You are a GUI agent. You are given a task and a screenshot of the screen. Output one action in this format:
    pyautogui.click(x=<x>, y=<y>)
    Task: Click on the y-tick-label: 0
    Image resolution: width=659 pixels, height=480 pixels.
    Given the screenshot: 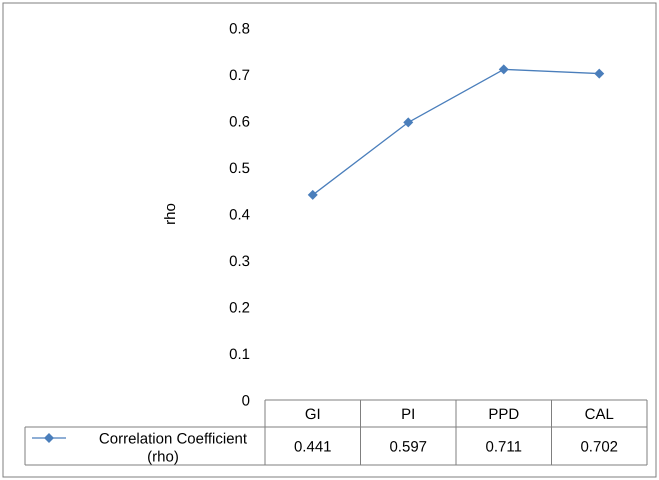 What is the action you would take?
    pyautogui.click(x=246, y=401)
    